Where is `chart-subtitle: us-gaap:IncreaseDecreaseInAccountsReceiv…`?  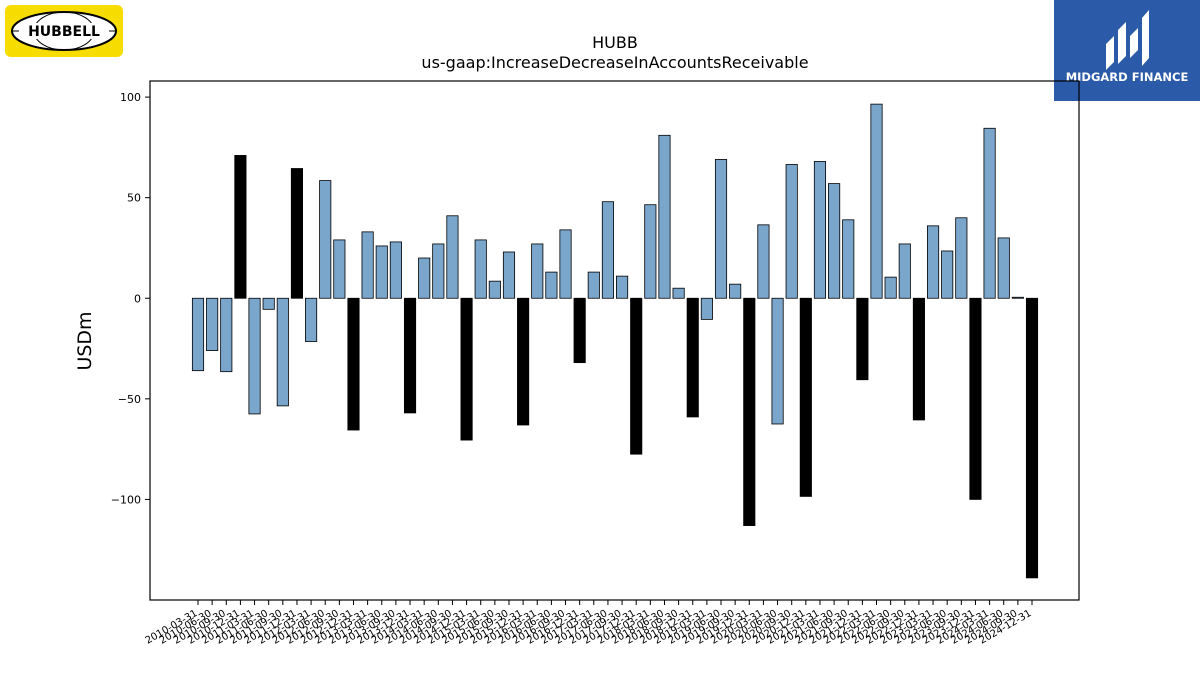
chart-subtitle: us-gaap:IncreaseDecreaseInAccountsReceiv… is located at coordinates (614, 62).